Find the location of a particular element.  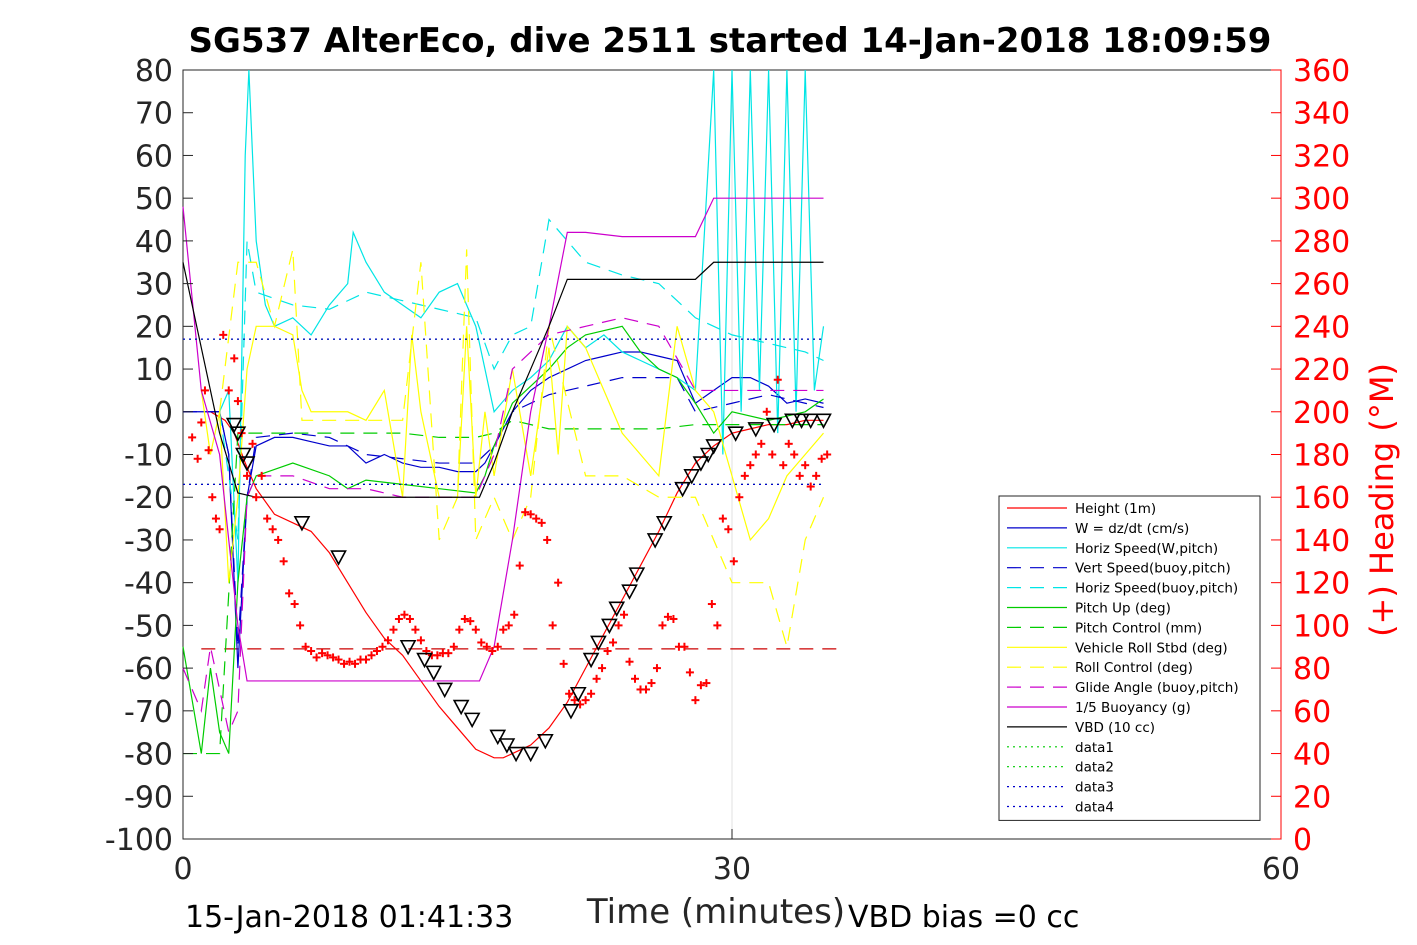

series-line-vbd-10-cc is located at coordinates (503, 379).